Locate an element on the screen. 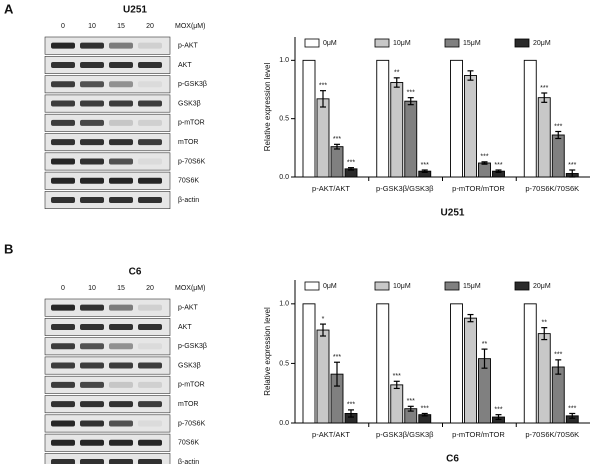  x-tick-label: p-AKT/AKT is located at coordinates (331, 434).